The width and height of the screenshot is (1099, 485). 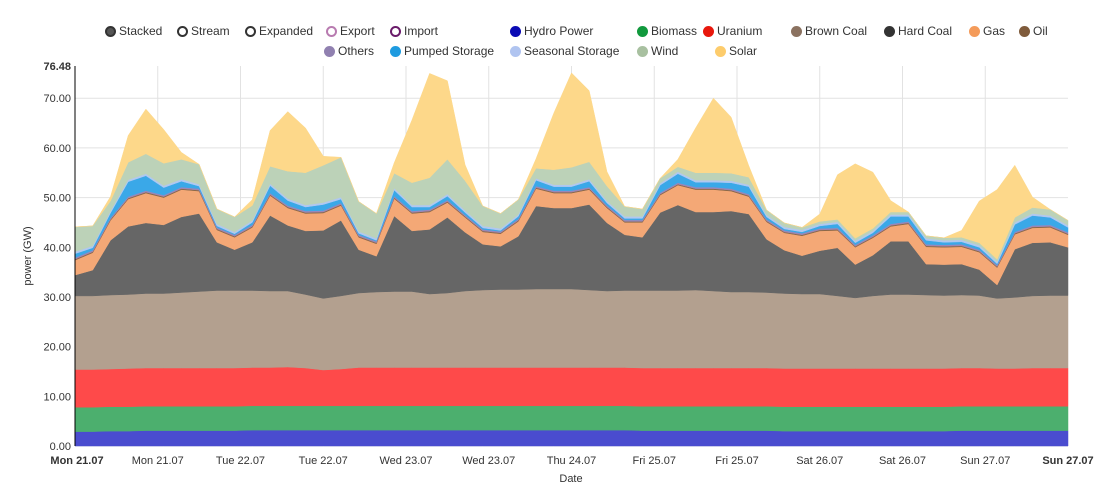 I want to click on legend-oil: Oil, so click(x=1033, y=31).